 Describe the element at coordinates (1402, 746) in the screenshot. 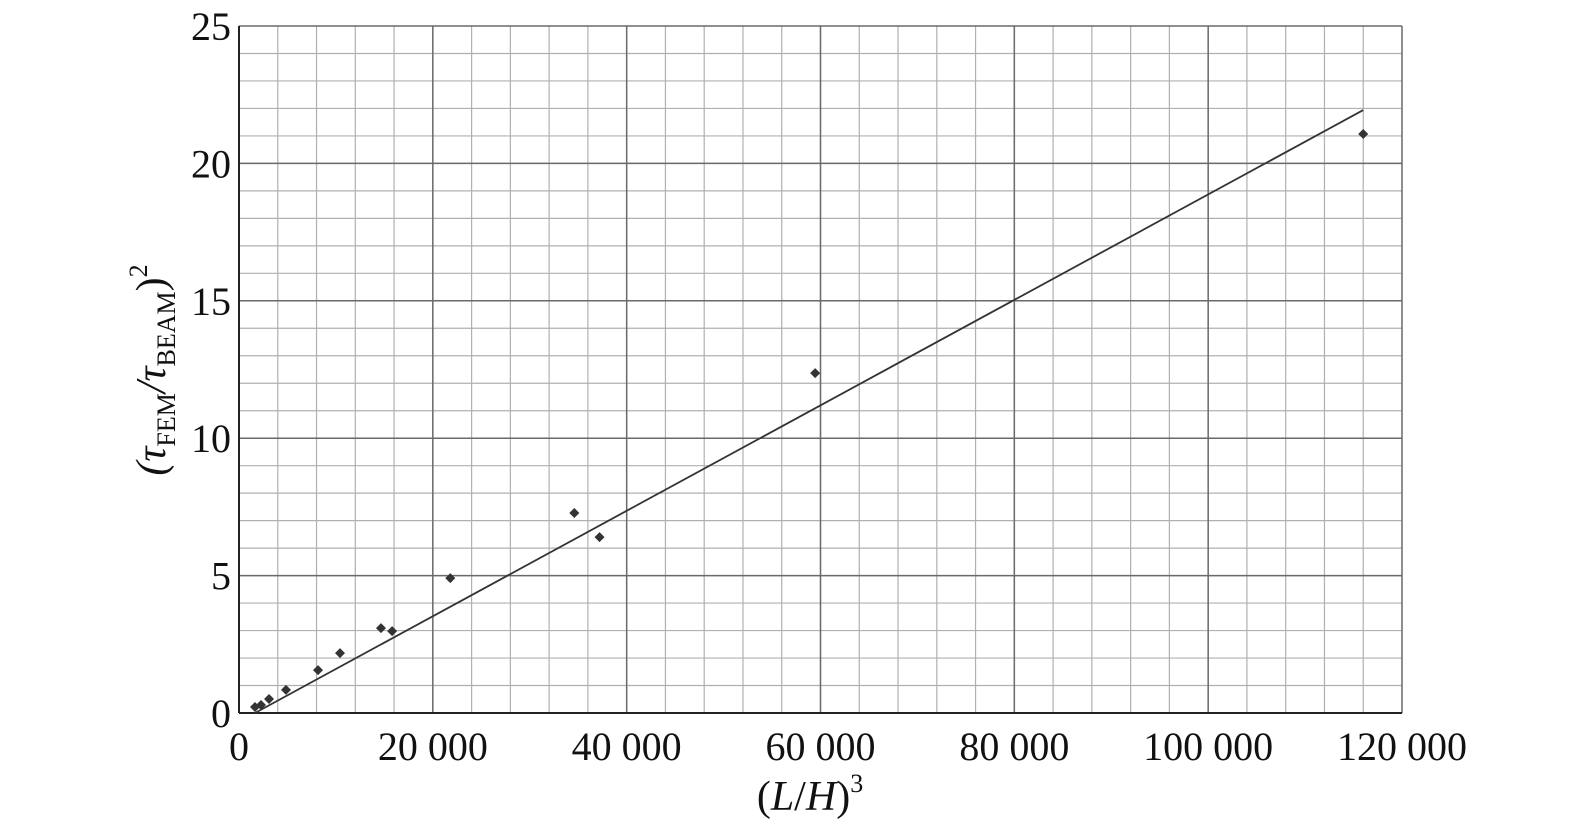

I see `x-tick-label: 120 000` at that location.